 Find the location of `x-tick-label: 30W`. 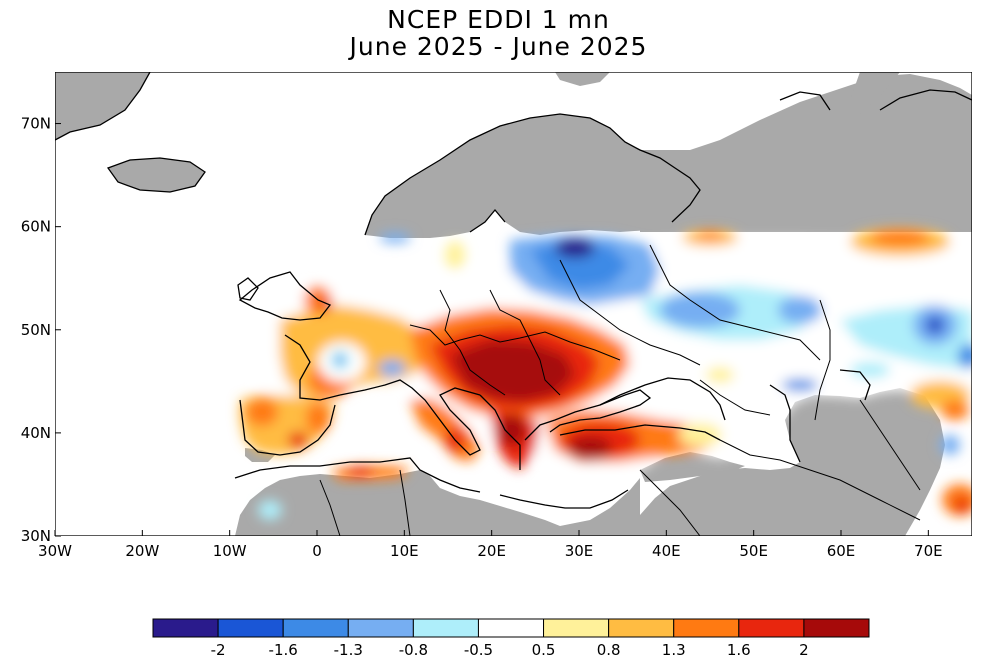

x-tick-label: 30W is located at coordinates (55, 551).